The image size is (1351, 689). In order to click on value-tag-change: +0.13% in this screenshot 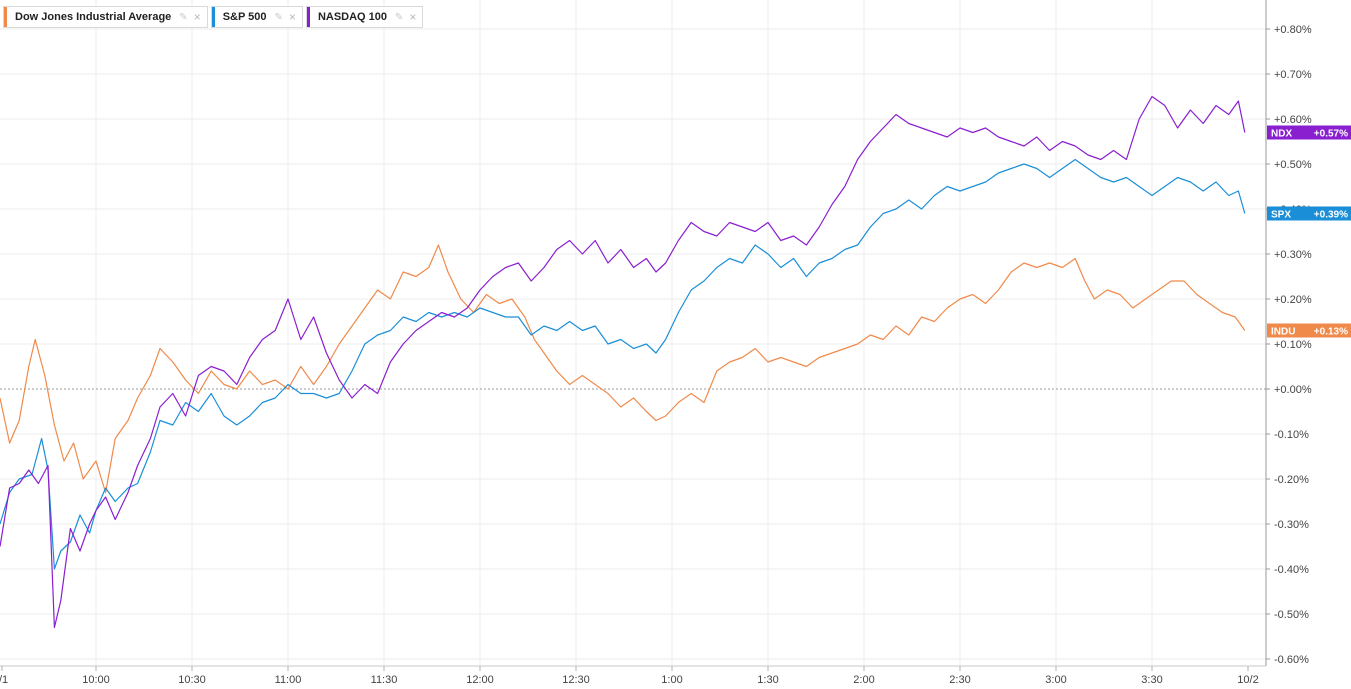, I will do `click(1331, 332)`.